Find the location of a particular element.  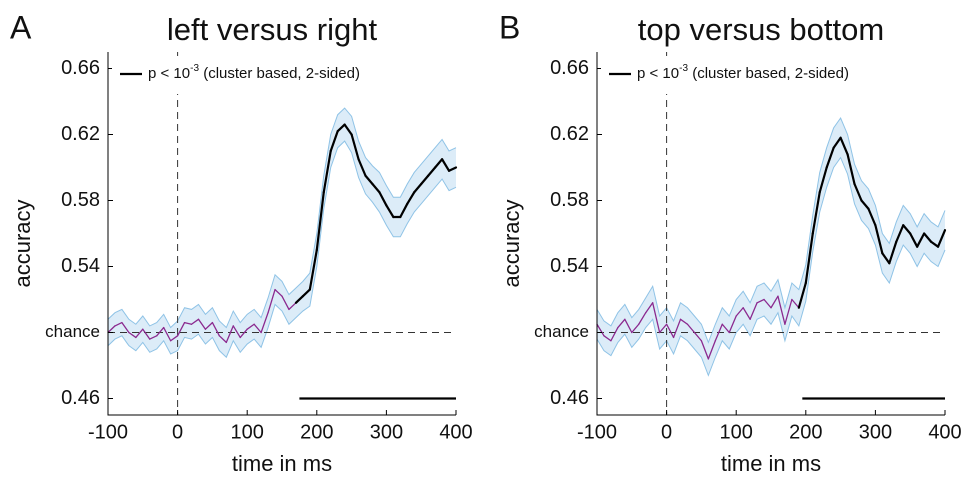

legend-text: p < 10-3 (cluster based, 2-sided) is located at coordinates (743, 72).